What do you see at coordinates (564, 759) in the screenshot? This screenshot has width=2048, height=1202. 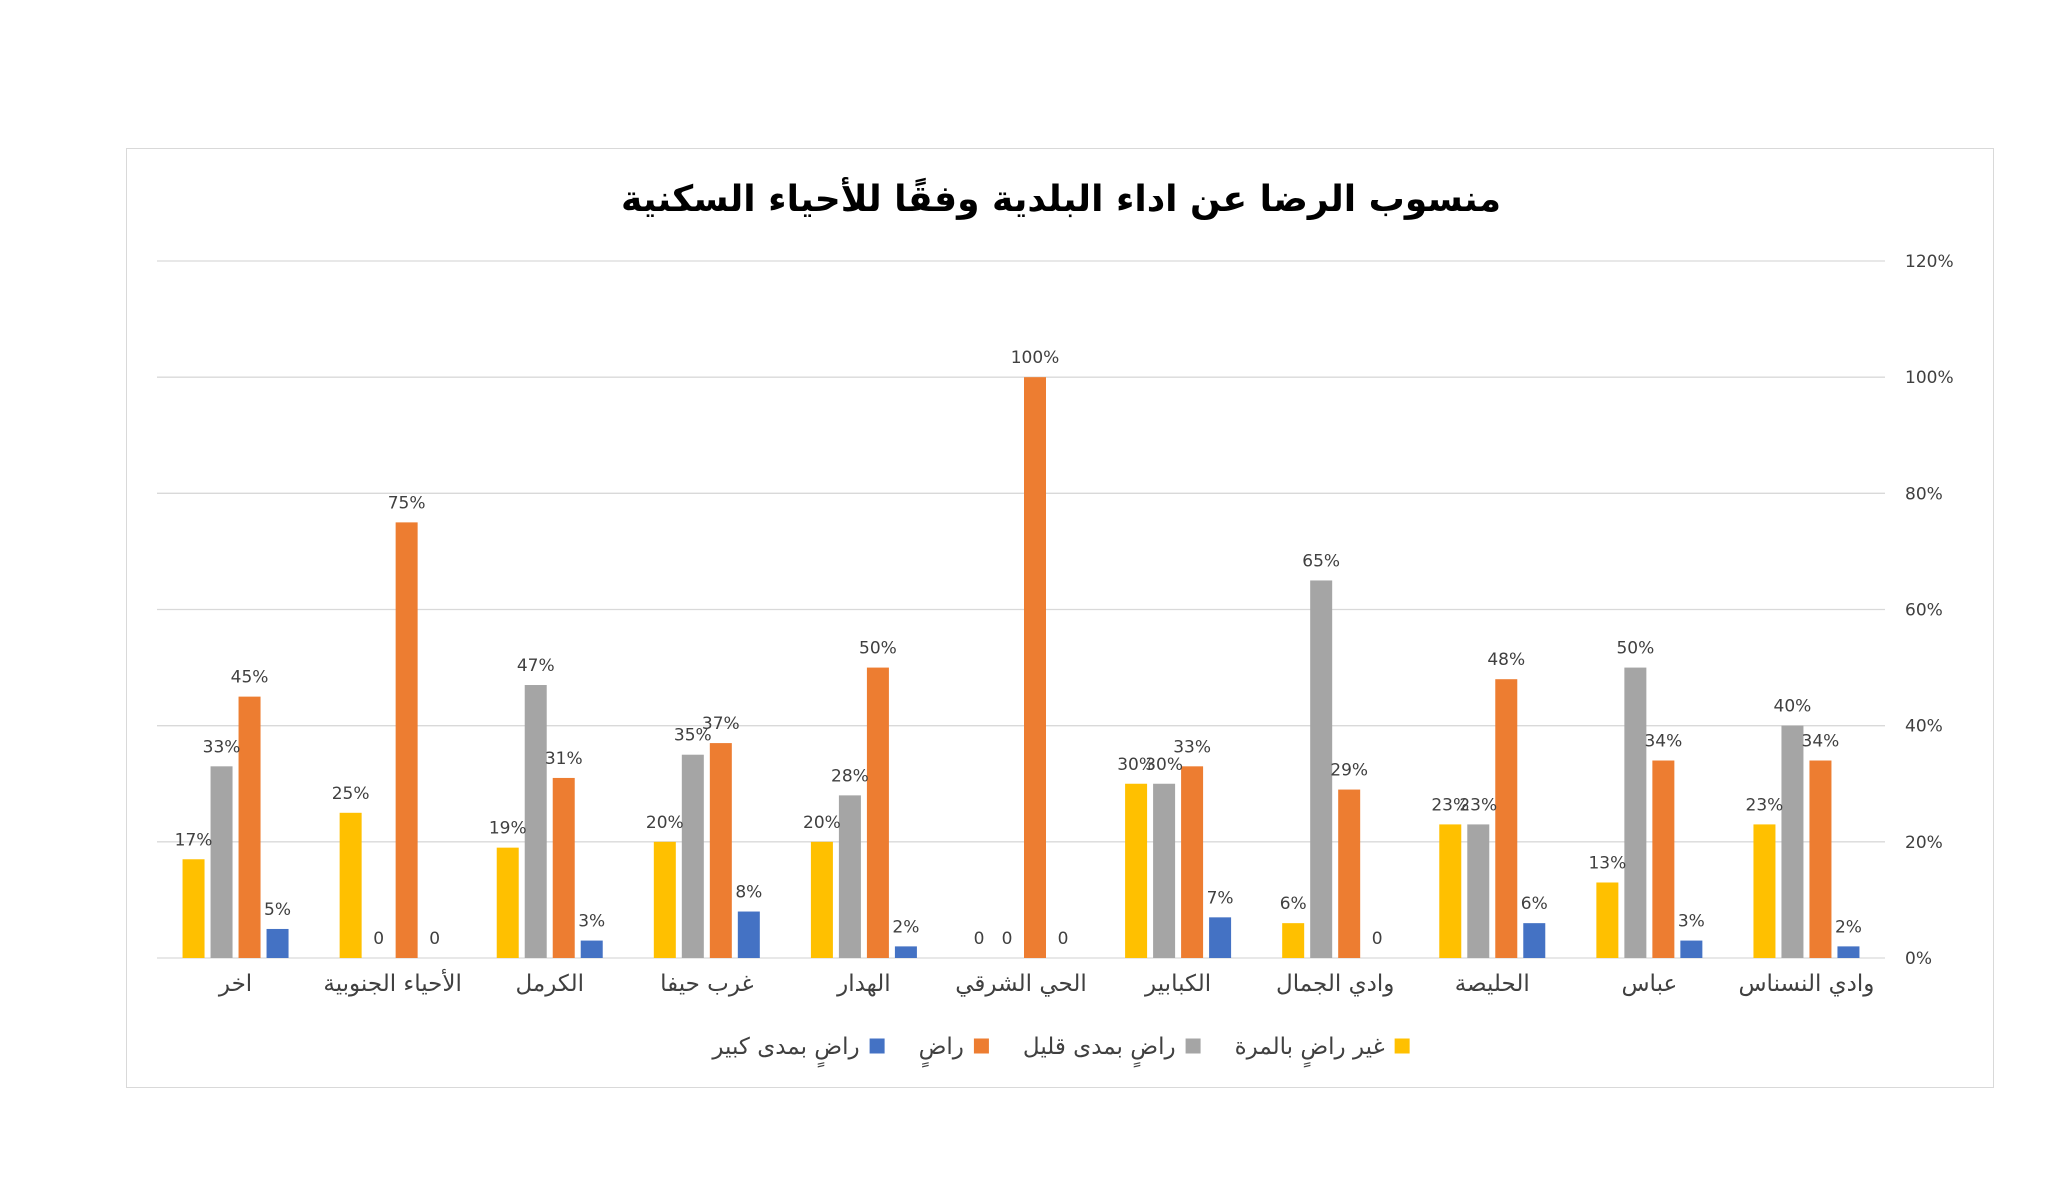 I see `data-label: 31%` at bounding box center [564, 759].